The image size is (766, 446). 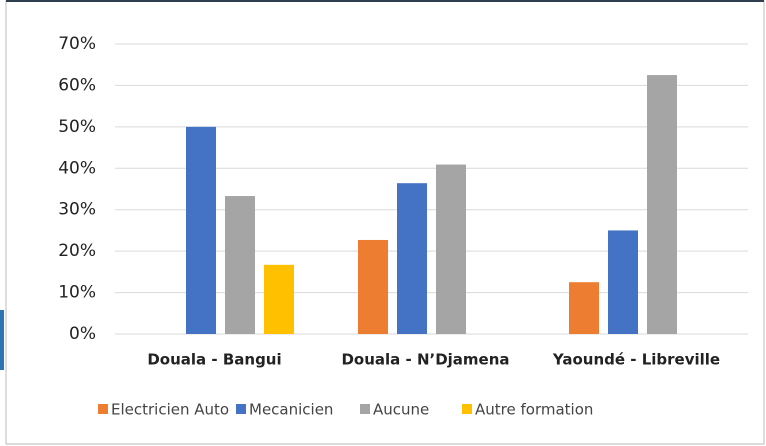 I want to click on y-tick-label: 0%, so click(x=82, y=334).